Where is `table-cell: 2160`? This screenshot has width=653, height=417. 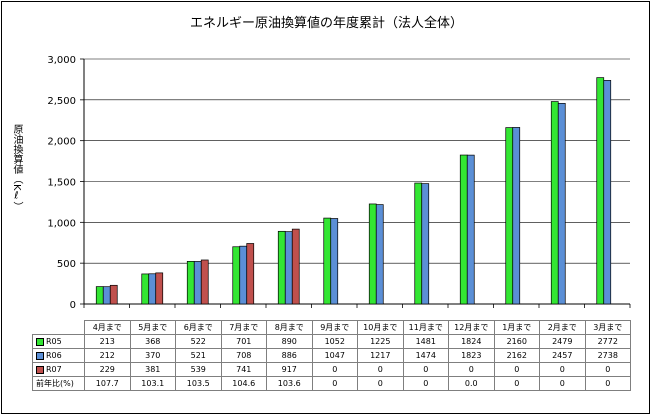 table-cell: 2160 is located at coordinates (516, 341).